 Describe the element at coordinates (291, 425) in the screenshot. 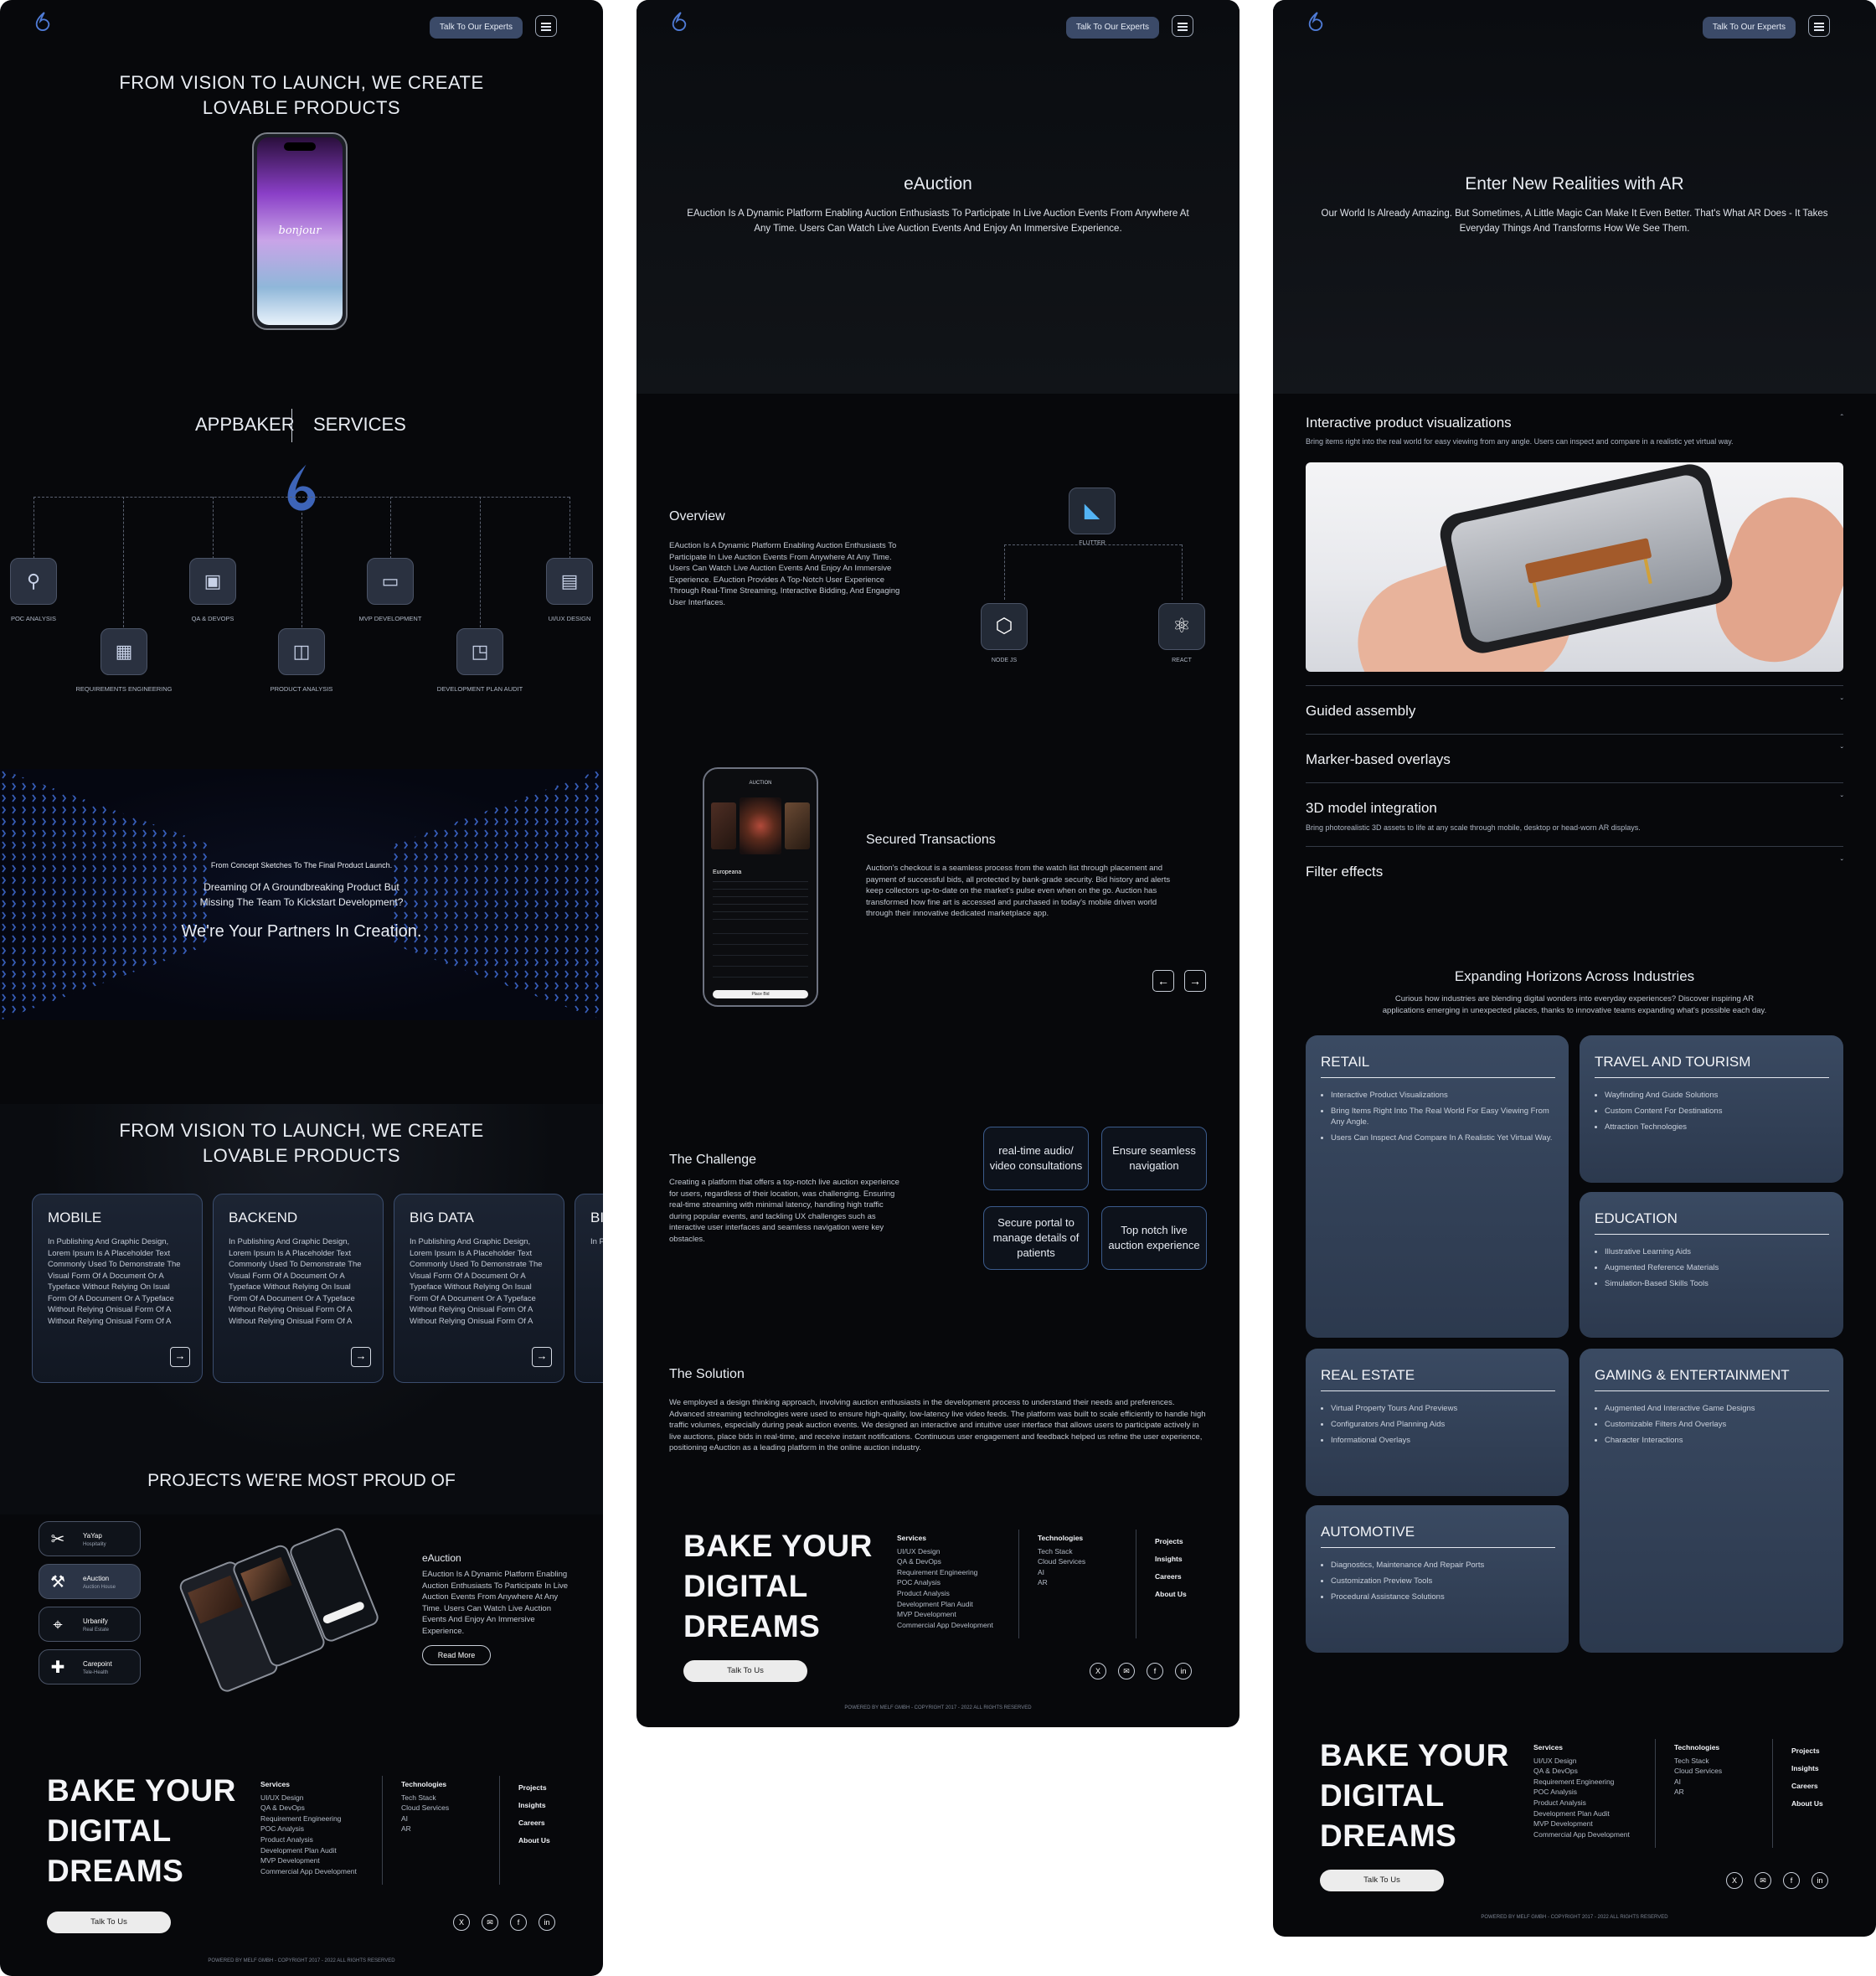

I see `services-divider` at that location.